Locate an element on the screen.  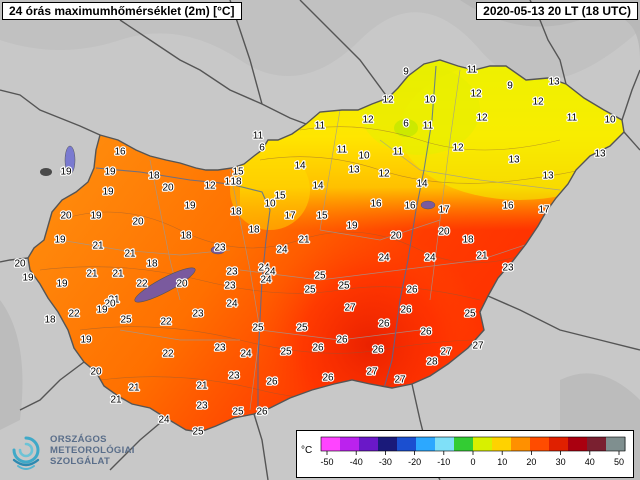
lake-ferto-small is located at coordinates (46, 172).